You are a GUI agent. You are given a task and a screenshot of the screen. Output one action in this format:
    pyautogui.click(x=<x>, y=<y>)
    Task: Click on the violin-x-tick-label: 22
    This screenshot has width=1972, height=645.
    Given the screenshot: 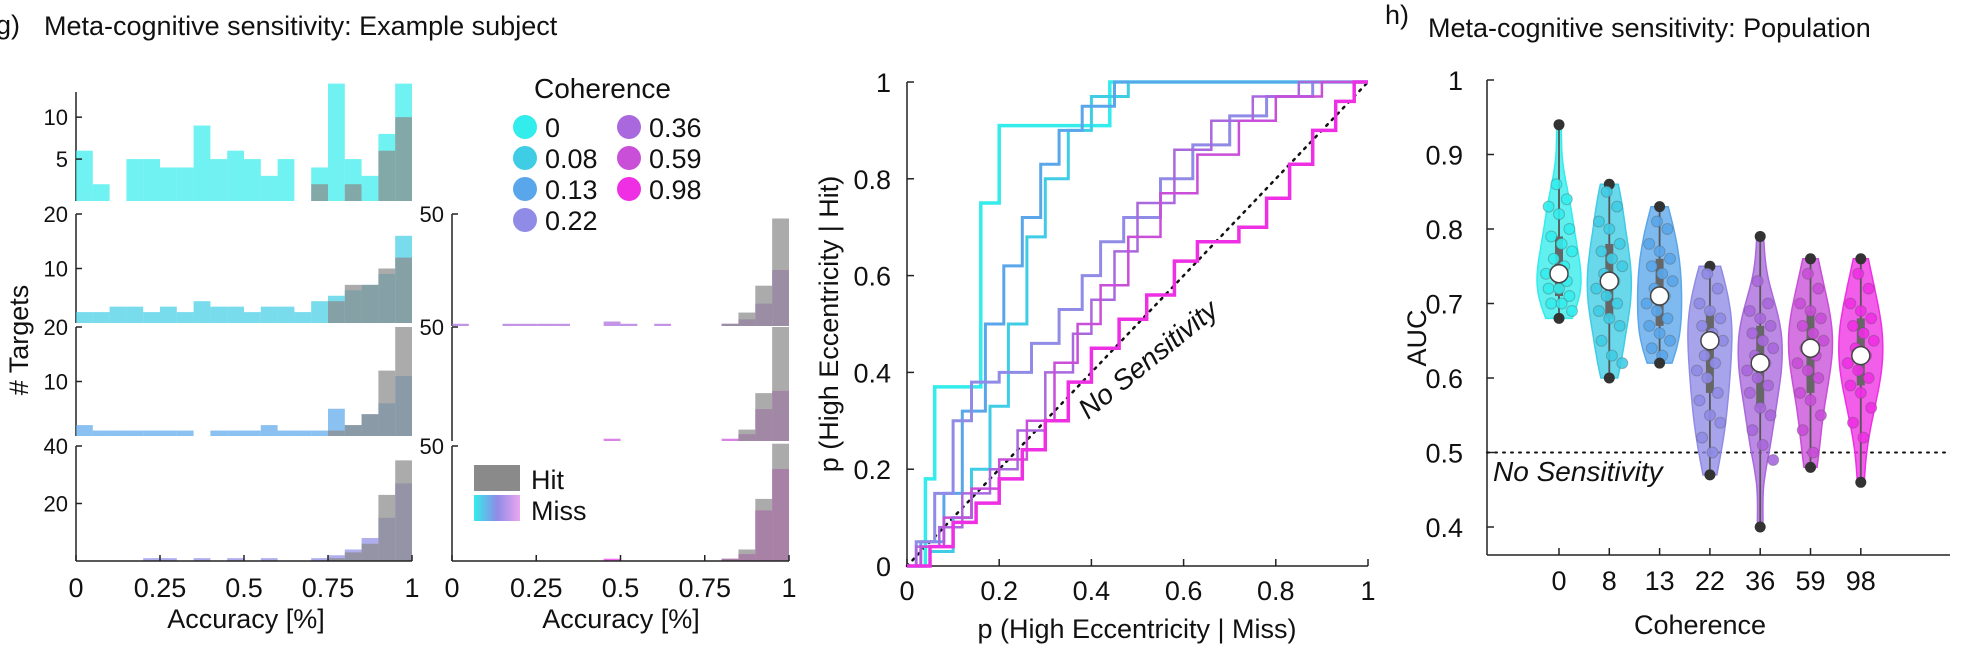 What is the action you would take?
    pyautogui.click(x=1710, y=581)
    